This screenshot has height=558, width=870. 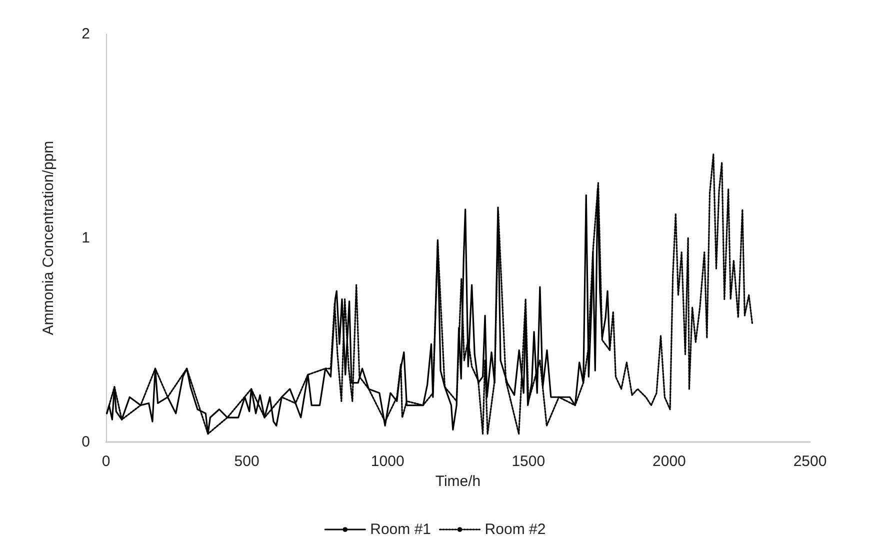 What do you see at coordinates (515, 529) in the screenshot?
I see `legend-label: Room #2` at bounding box center [515, 529].